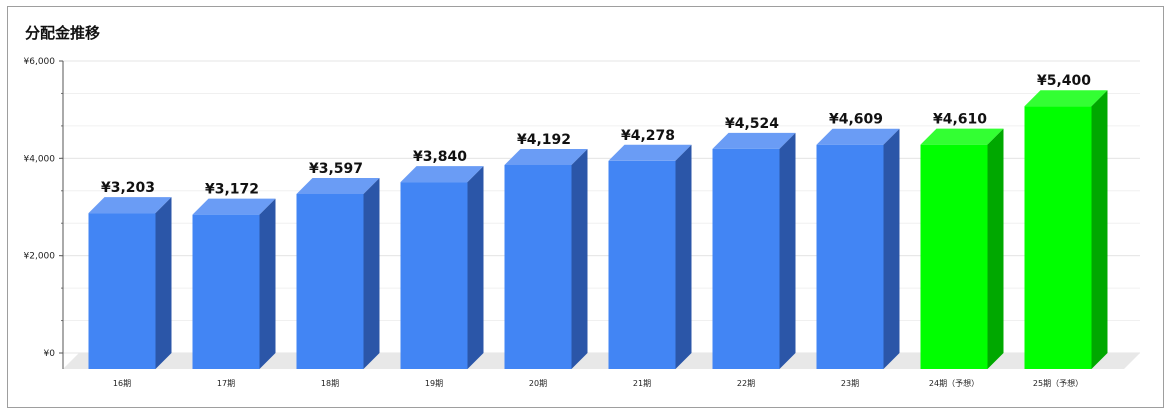  Describe the element at coordinates (752, 124) in the screenshot. I see `bar-value-label: ¥4,524` at that location.